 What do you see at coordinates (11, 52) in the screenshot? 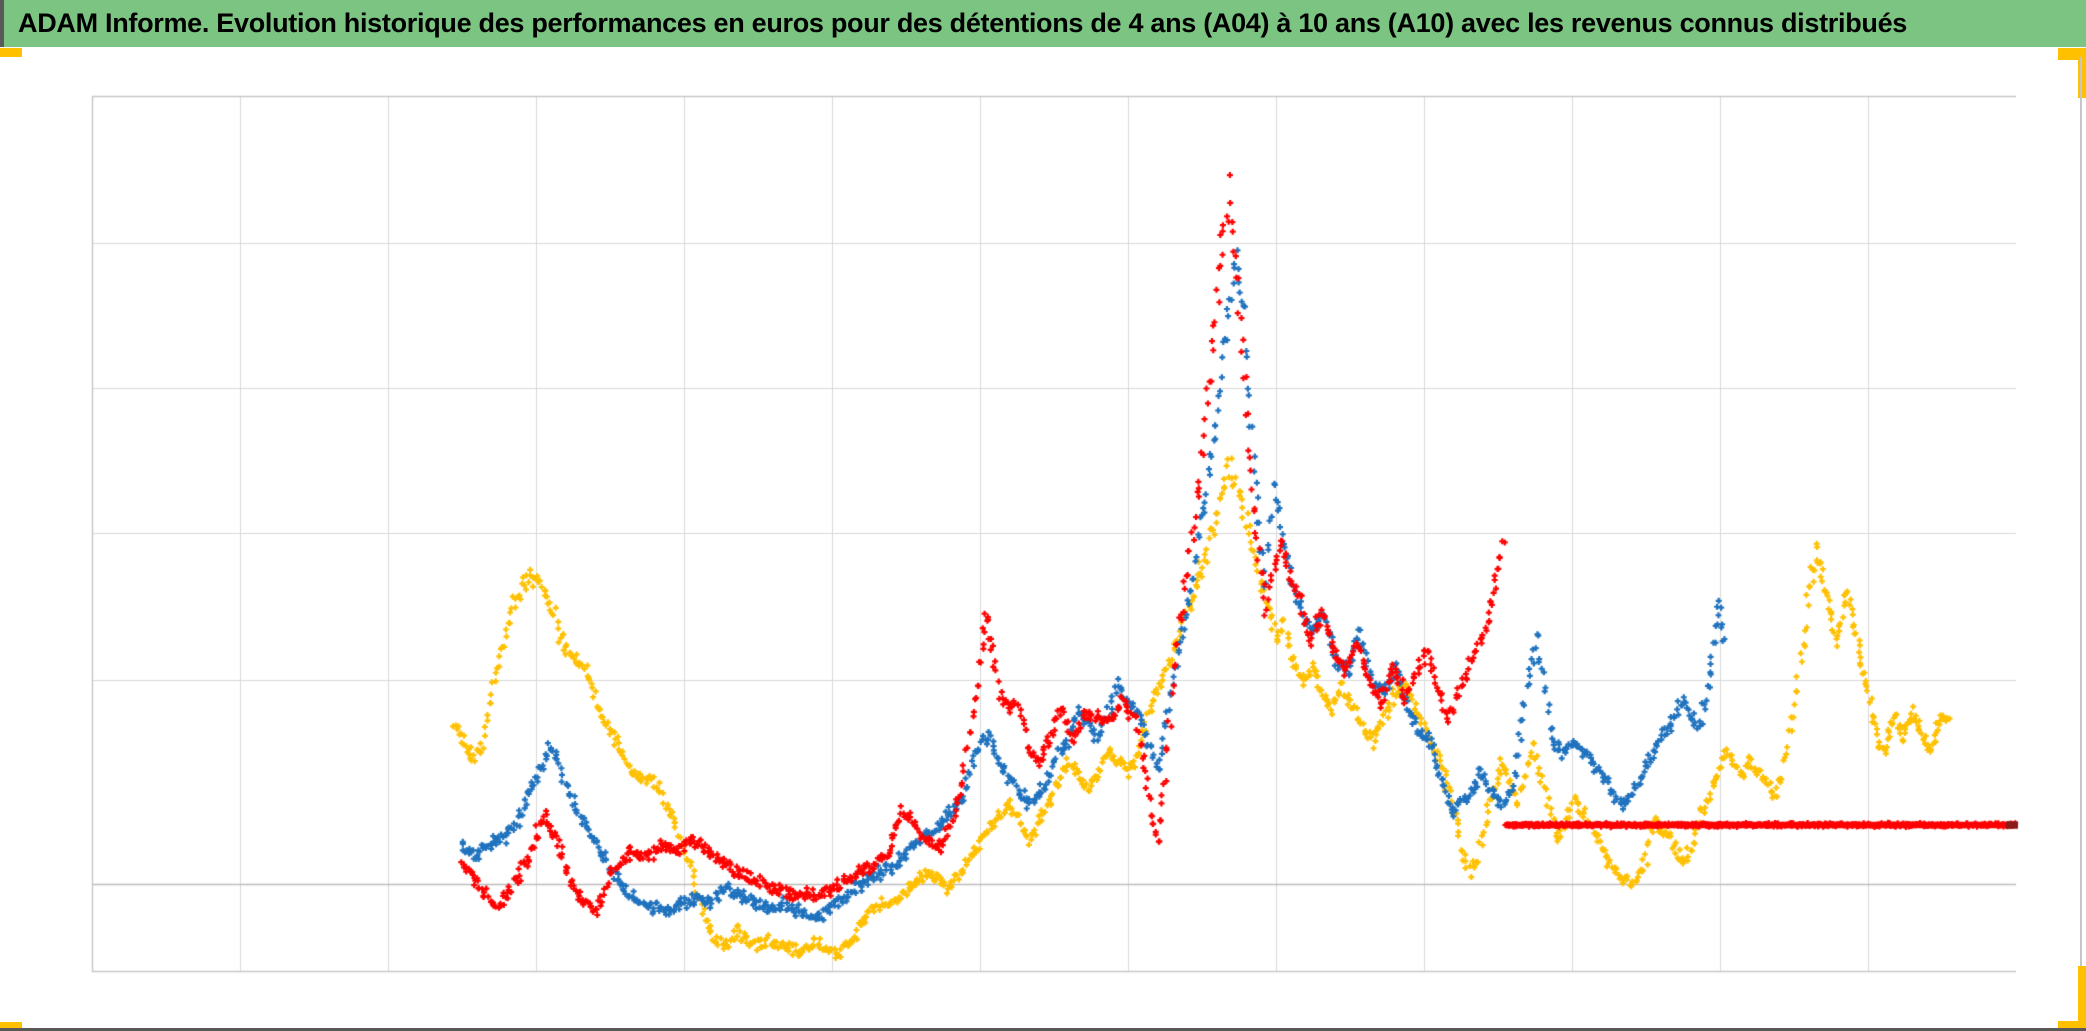
I see `top-left-accent-mark` at bounding box center [11, 52].